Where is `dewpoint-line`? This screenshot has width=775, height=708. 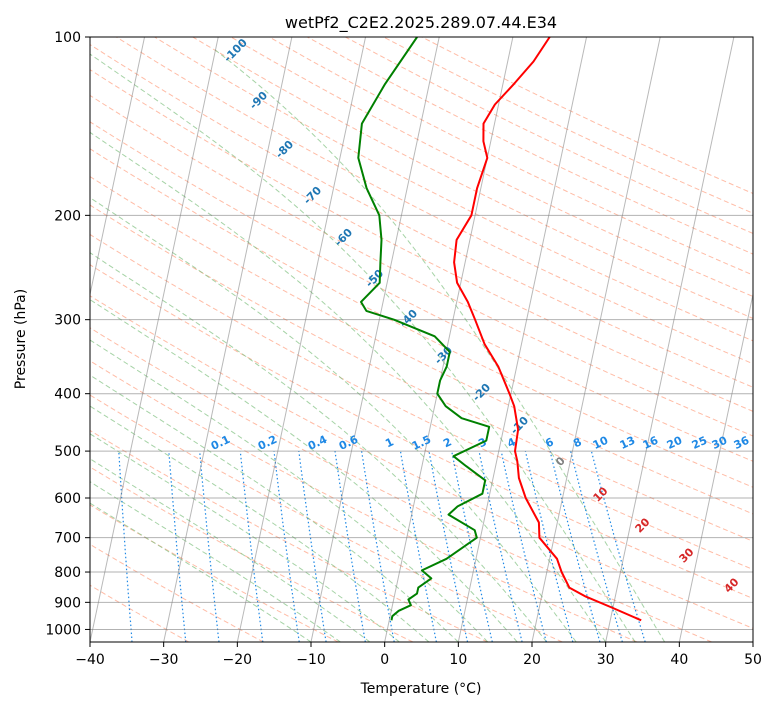
dewpoint-line is located at coordinates (424, 329).